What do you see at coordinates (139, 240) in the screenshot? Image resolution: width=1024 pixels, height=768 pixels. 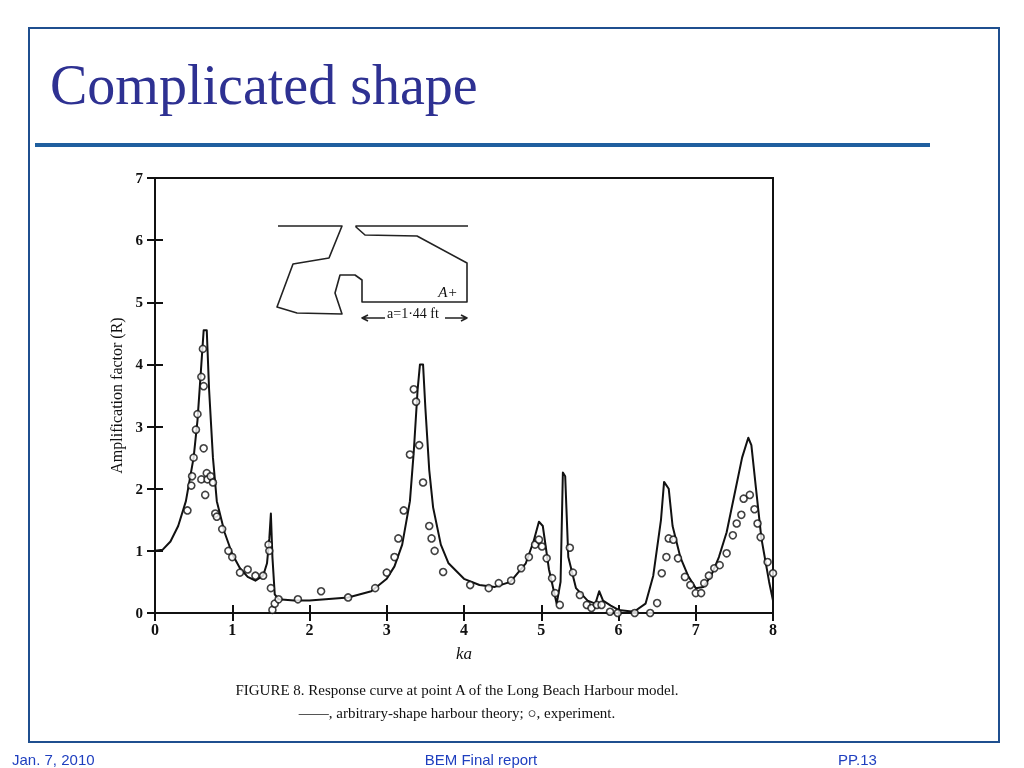 I see `y-tick-label: 6` at bounding box center [139, 240].